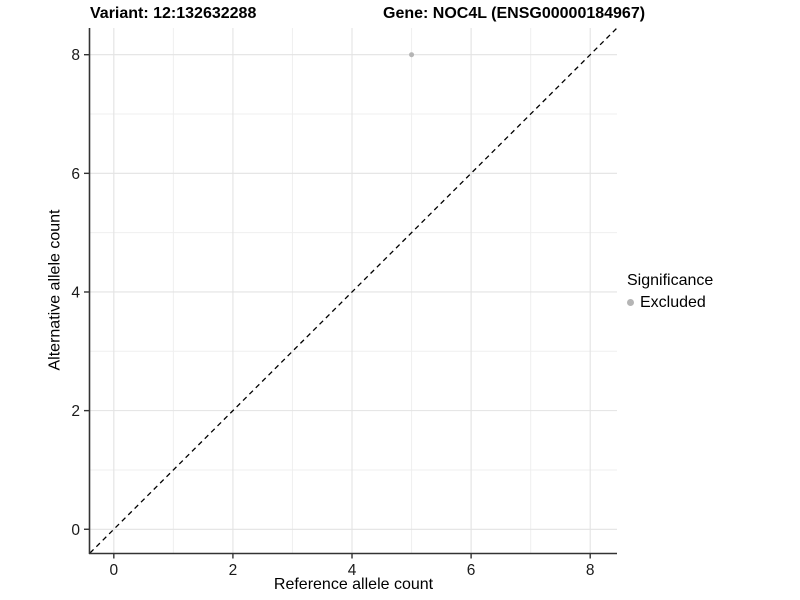  I want to click on variant-title: Variant: 12:132632288, so click(173, 13).